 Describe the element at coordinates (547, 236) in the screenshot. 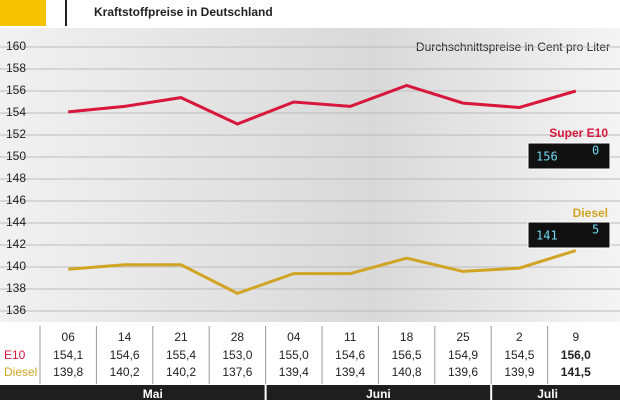

I see `display-main: 141` at that location.